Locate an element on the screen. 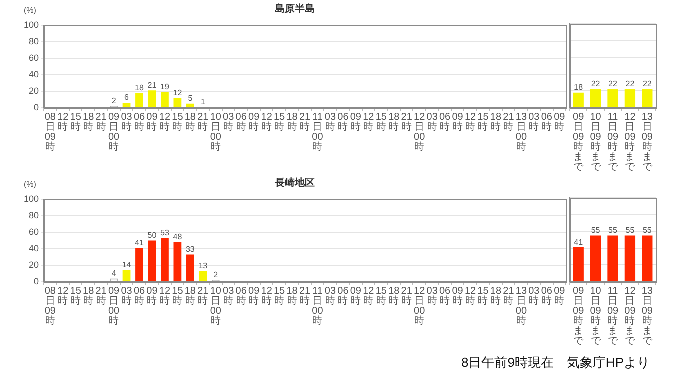  data-label: 19 is located at coordinates (165, 87).